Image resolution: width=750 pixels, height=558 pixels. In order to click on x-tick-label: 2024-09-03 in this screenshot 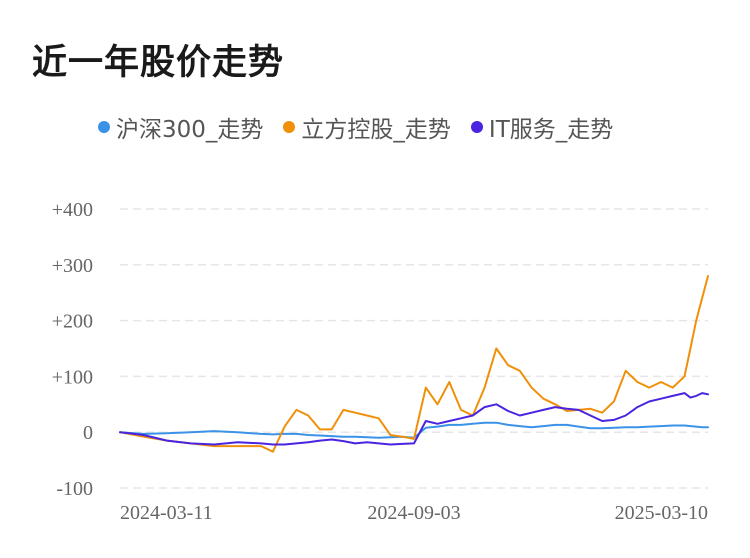, I will do `click(413, 513)`.